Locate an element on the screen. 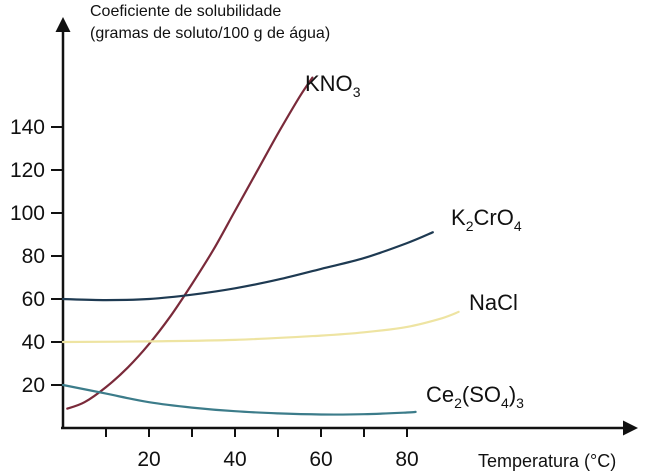 Image resolution: width=659 pixels, height=472 pixels. y-axis-title-line-2: (gramas de soluto/100 g de água) is located at coordinates (210, 33).